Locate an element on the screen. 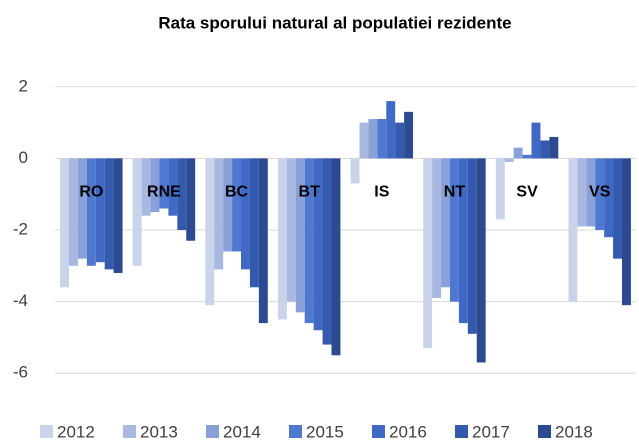 The image size is (639, 442). category-label: SV is located at coordinates (527, 192).